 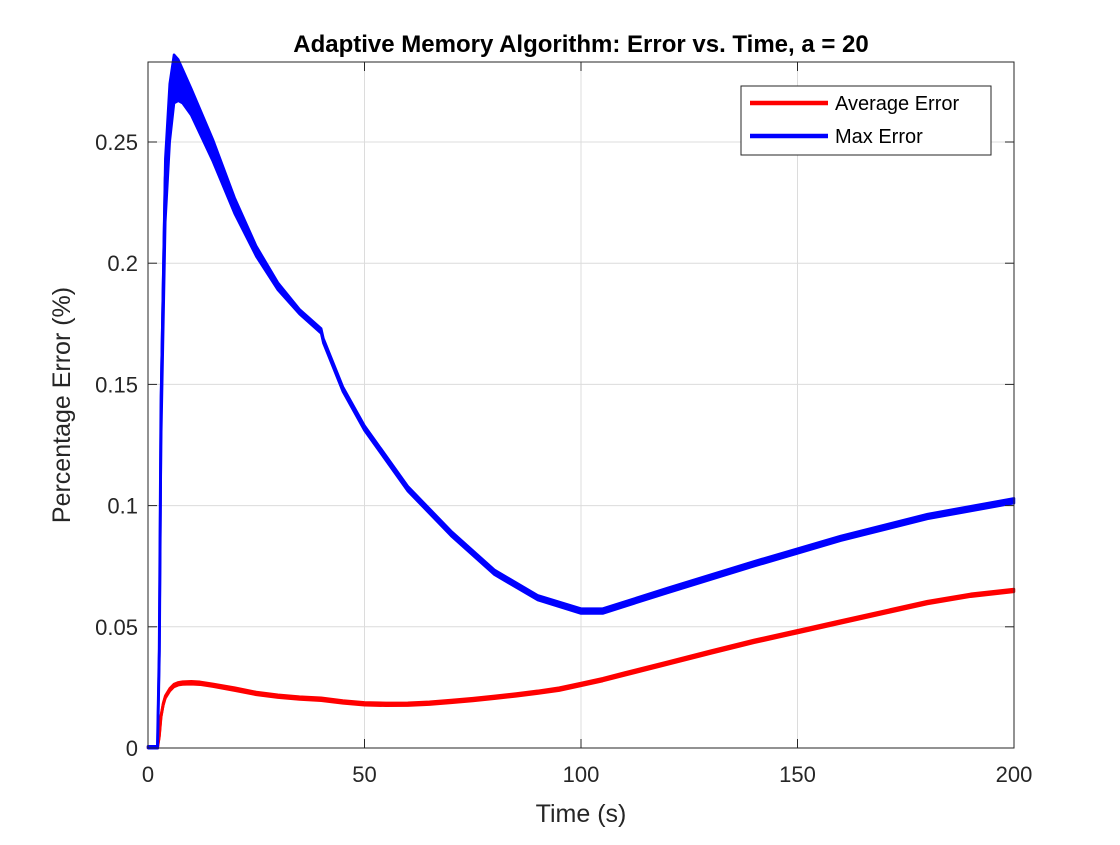 I want to click on y-tick-label: 0.05, so click(x=116, y=627).